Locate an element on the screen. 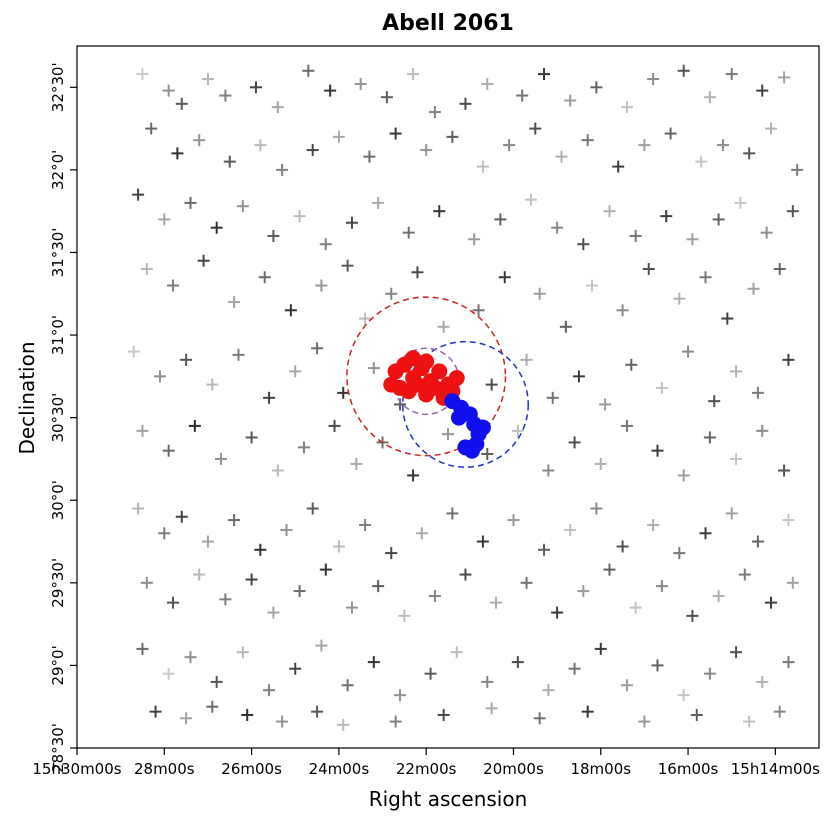  y-tick-label: 30°0' is located at coordinates (58, 500).